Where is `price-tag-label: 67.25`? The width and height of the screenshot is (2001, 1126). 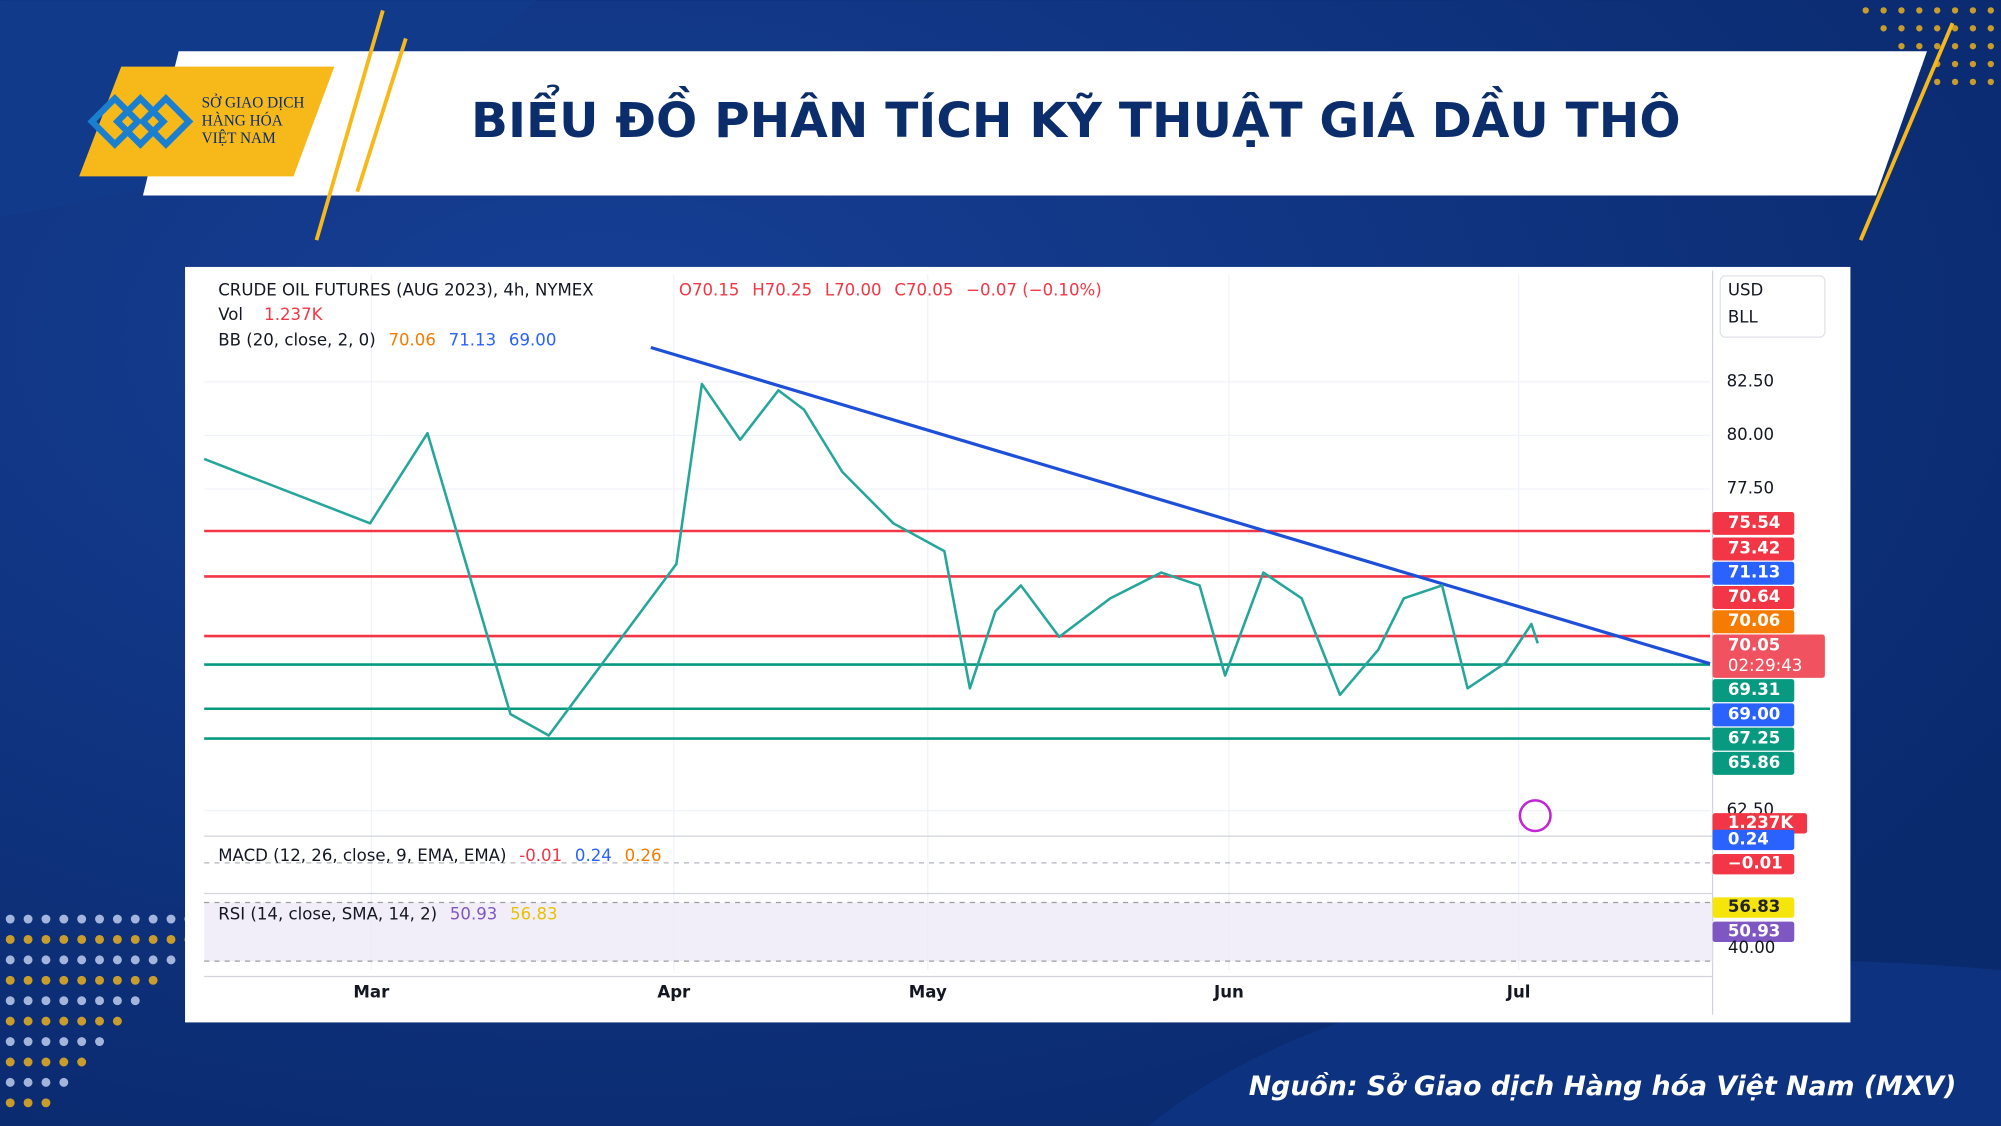
price-tag-label: 67.25 is located at coordinates (1754, 738).